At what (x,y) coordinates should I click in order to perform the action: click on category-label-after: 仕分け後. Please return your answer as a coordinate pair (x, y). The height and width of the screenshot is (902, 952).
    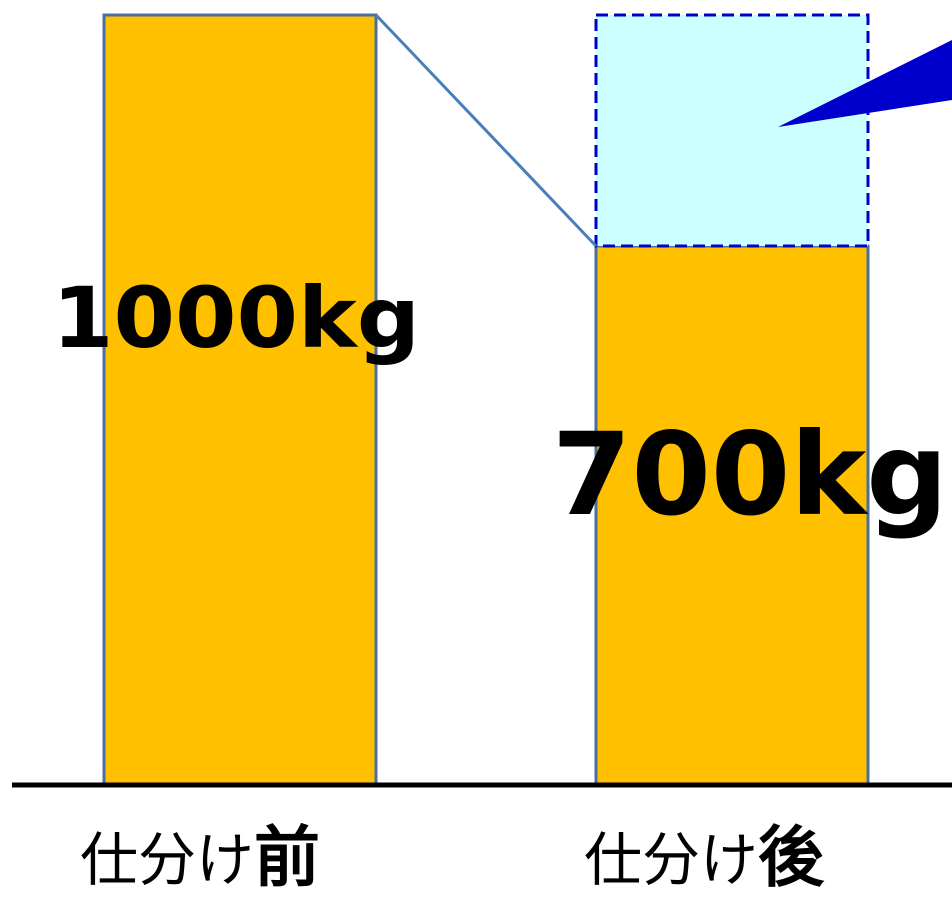
    Looking at the image, I should click on (704, 857).